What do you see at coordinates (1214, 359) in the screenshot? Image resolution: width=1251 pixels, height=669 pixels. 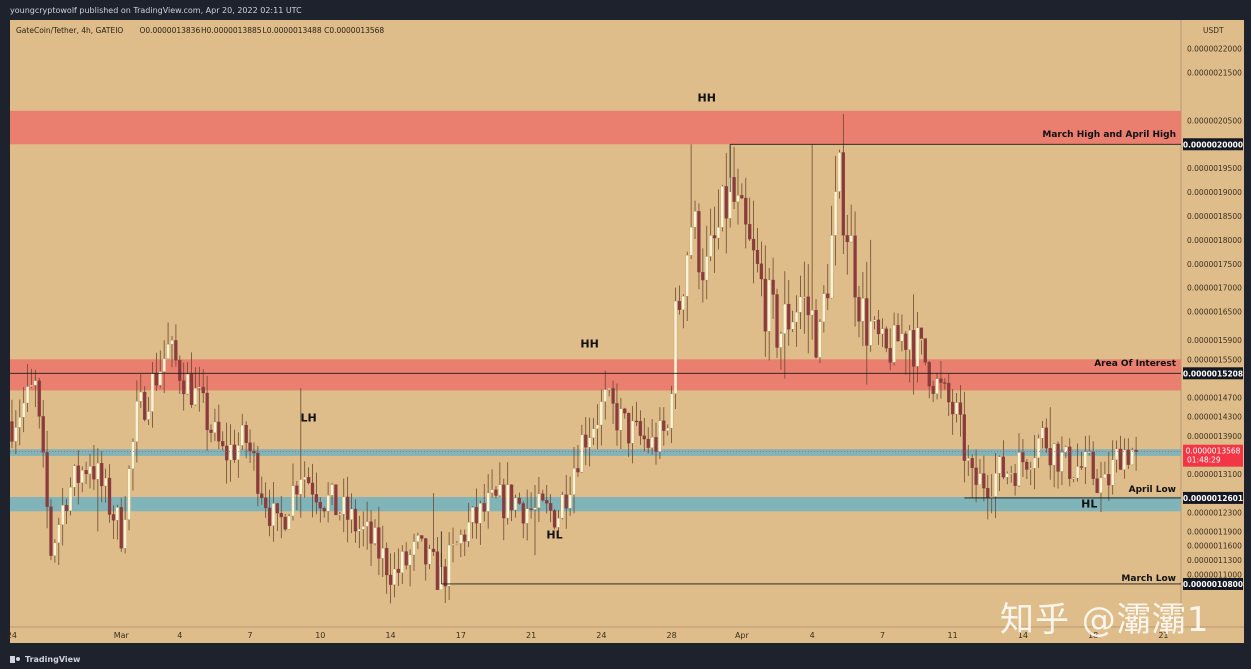 I see `y-tick-label-11: 0.0000015500` at bounding box center [1214, 359].